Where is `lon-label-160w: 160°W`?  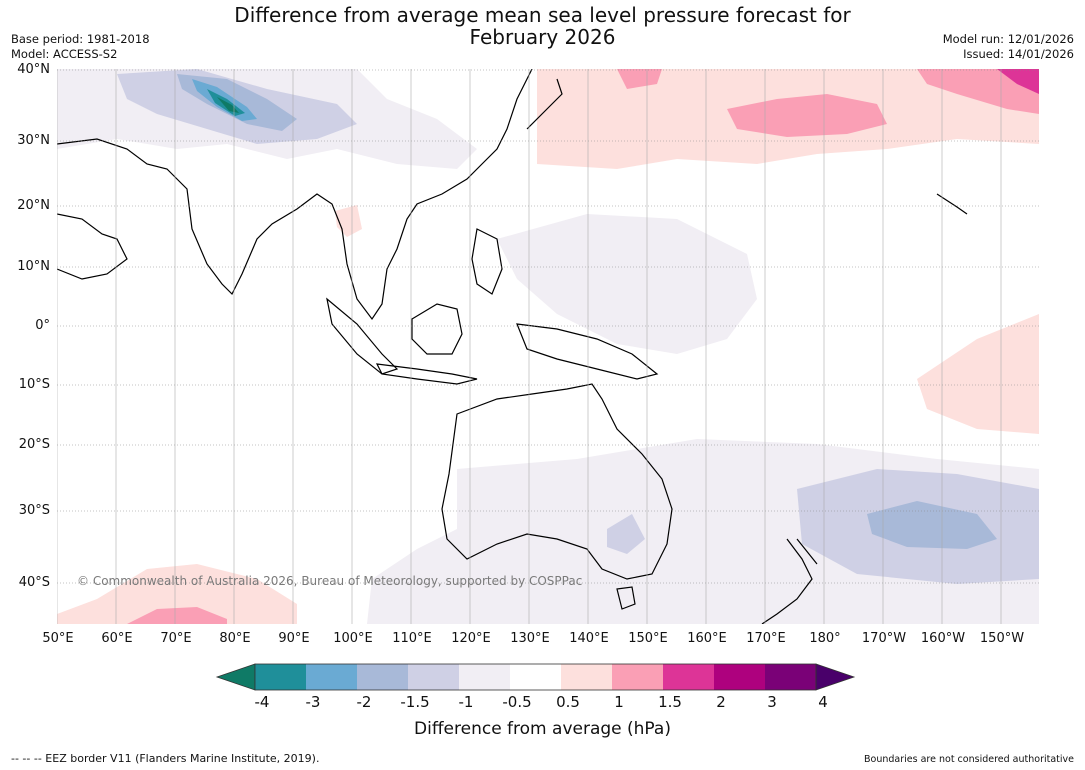 lon-label-160w: 160°W is located at coordinates (943, 638).